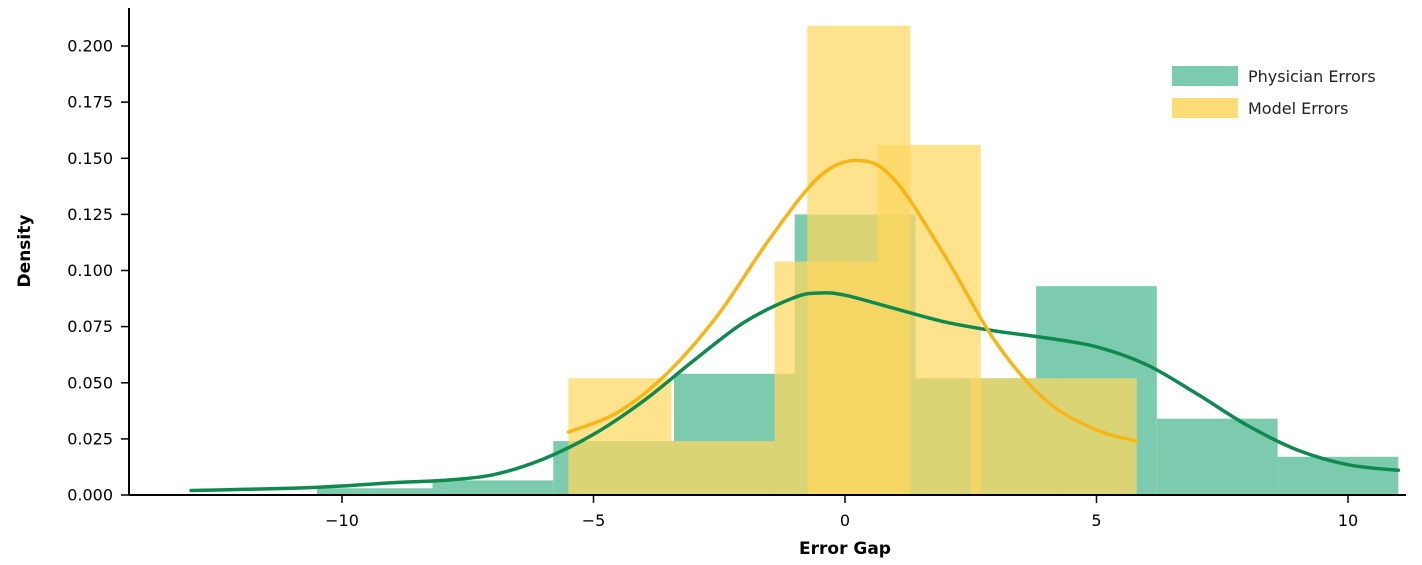 The height and width of the screenshot is (565, 1422). Describe the element at coordinates (1312, 76) in the screenshot. I see `legend-label-physician: Physician Errors` at that location.